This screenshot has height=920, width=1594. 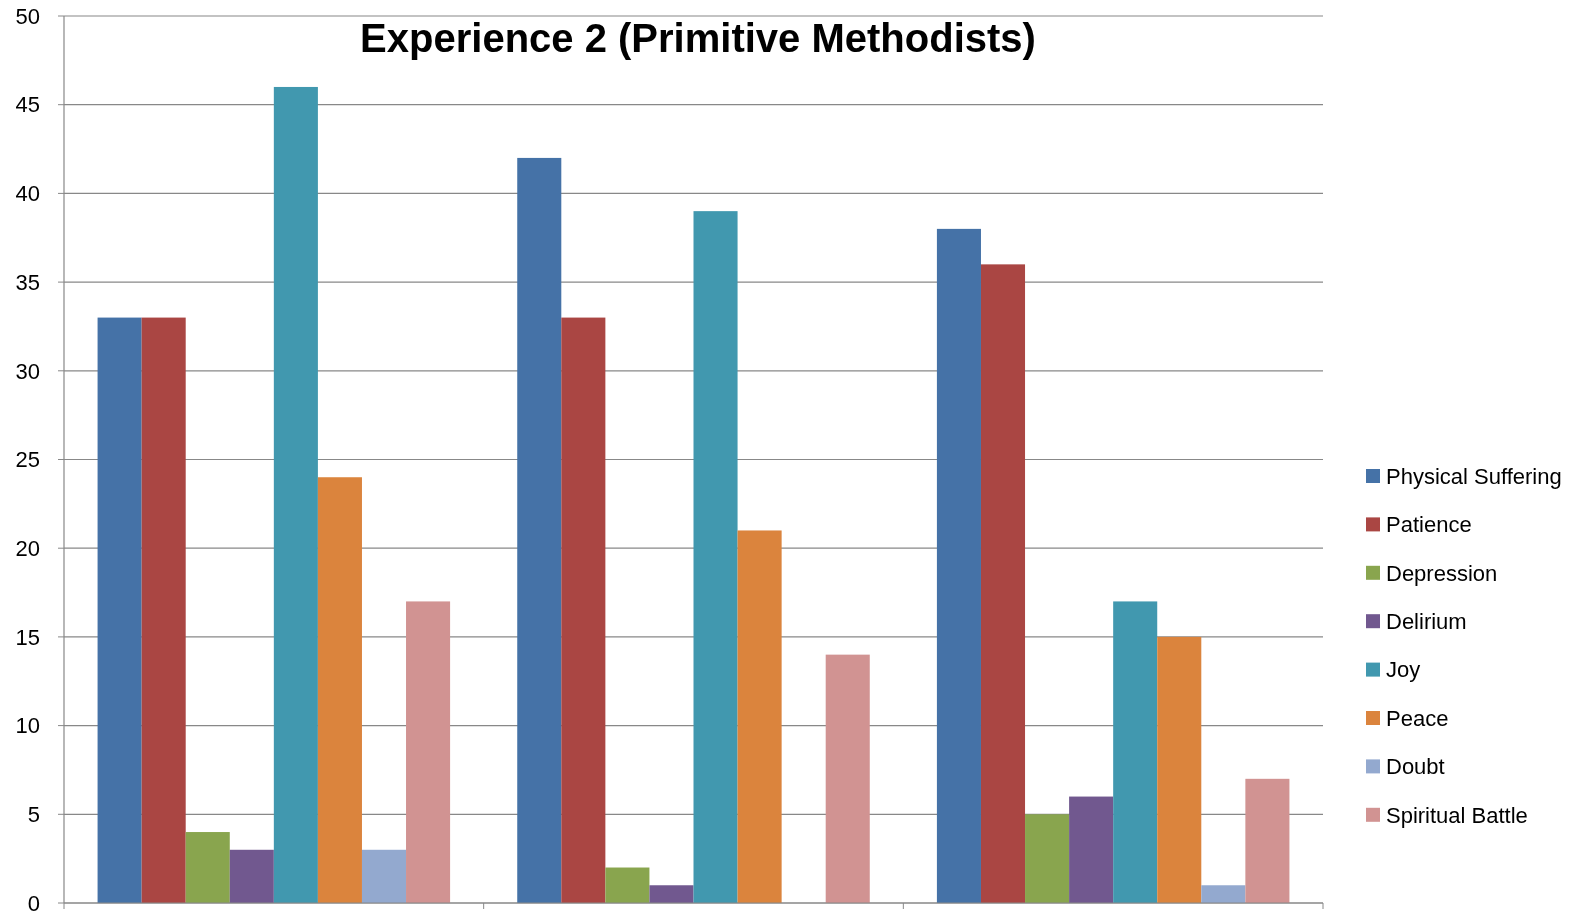 I want to click on chart-title: Experience 2 (Primitive Methodists), so click(x=698, y=38).